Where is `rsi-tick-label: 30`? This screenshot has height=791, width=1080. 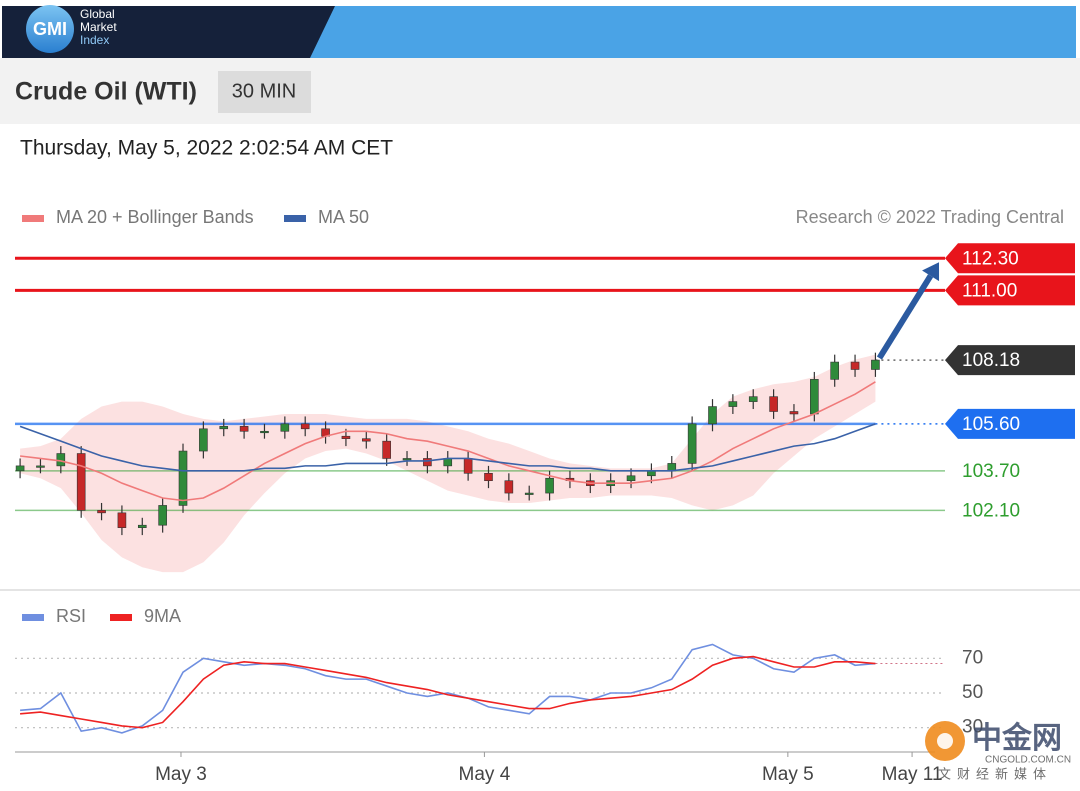
rsi-tick-label: 30 is located at coordinates (972, 727).